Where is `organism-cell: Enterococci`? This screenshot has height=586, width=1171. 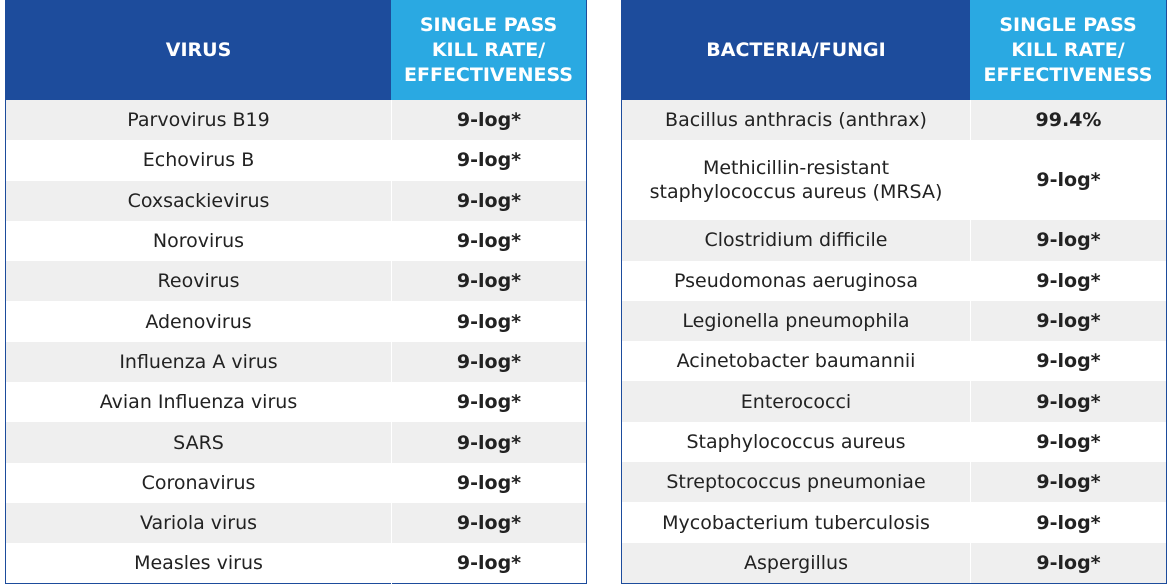 organism-cell: Enterococci is located at coordinates (796, 401).